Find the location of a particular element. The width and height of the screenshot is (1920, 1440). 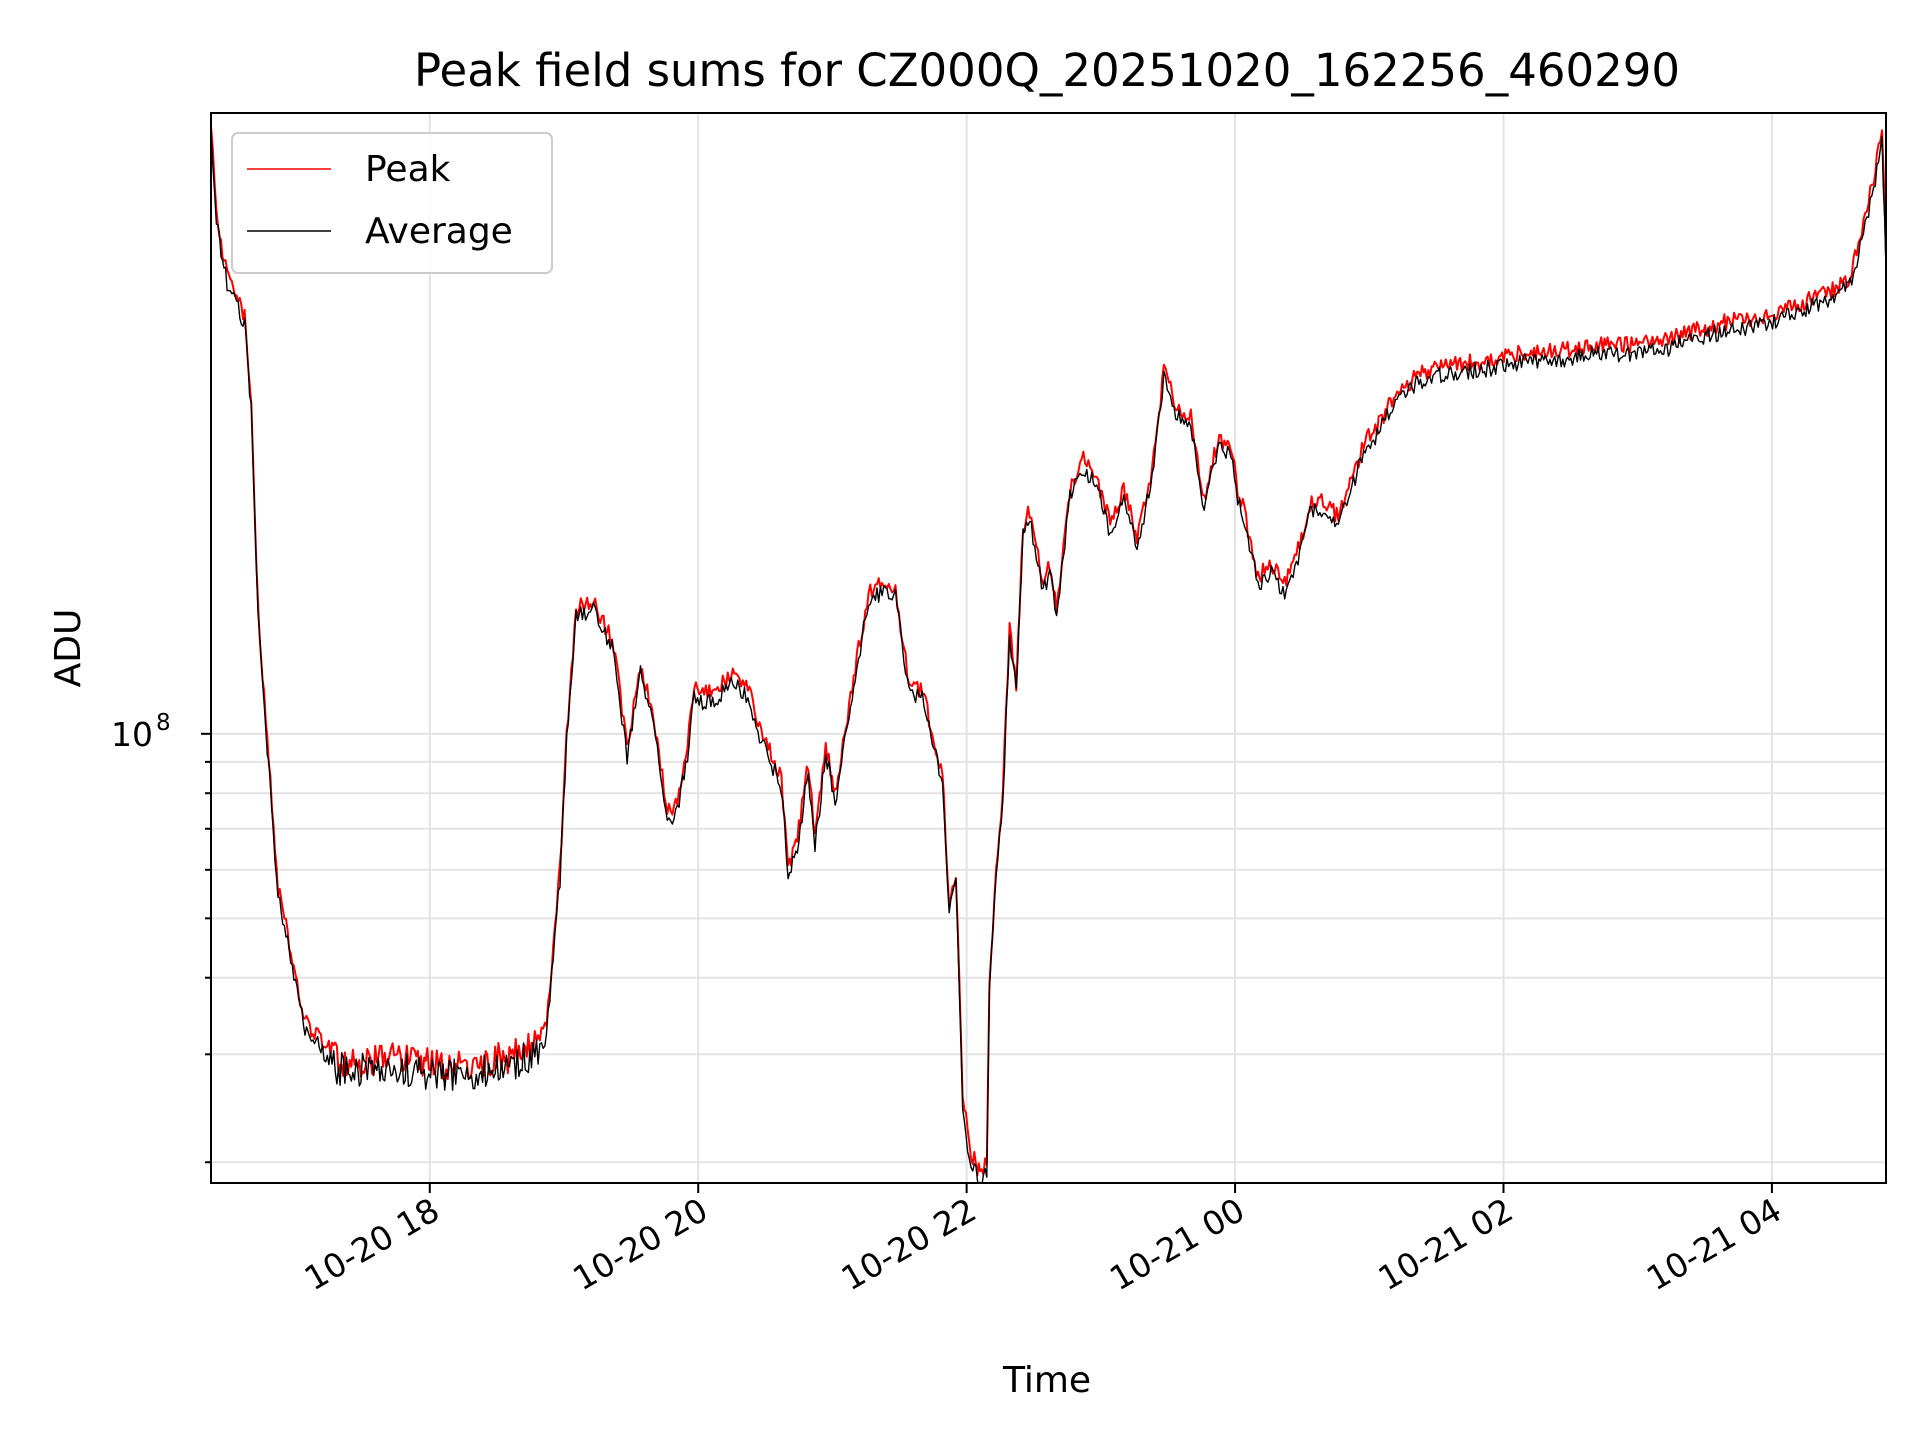

y-tick-label-base: 10 is located at coordinates (132, 734).